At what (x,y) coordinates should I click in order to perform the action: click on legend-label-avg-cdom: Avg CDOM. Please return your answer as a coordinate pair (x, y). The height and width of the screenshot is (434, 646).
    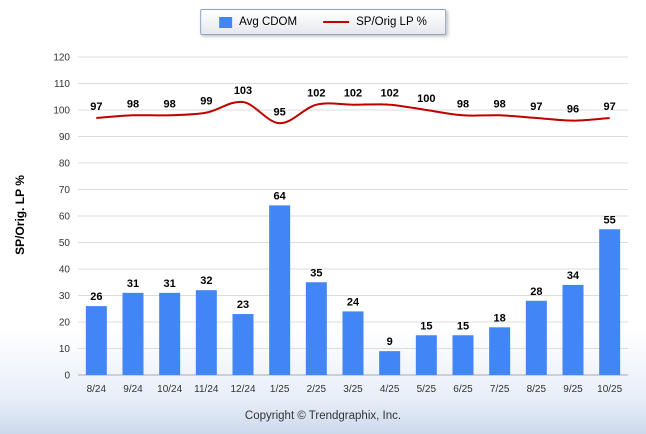
    Looking at the image, I should click on (268, 22).